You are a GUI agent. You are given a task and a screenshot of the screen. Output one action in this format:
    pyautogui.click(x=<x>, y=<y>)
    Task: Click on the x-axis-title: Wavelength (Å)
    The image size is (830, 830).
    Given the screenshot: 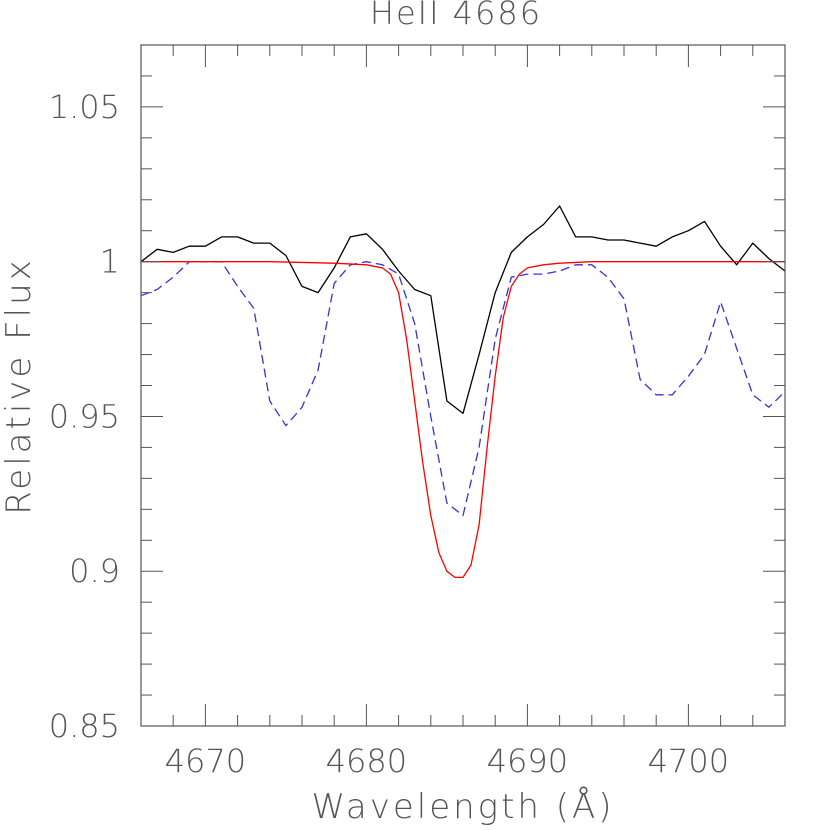 What is the action you would take?
    pyautogui.click(x=462, y=807)
    